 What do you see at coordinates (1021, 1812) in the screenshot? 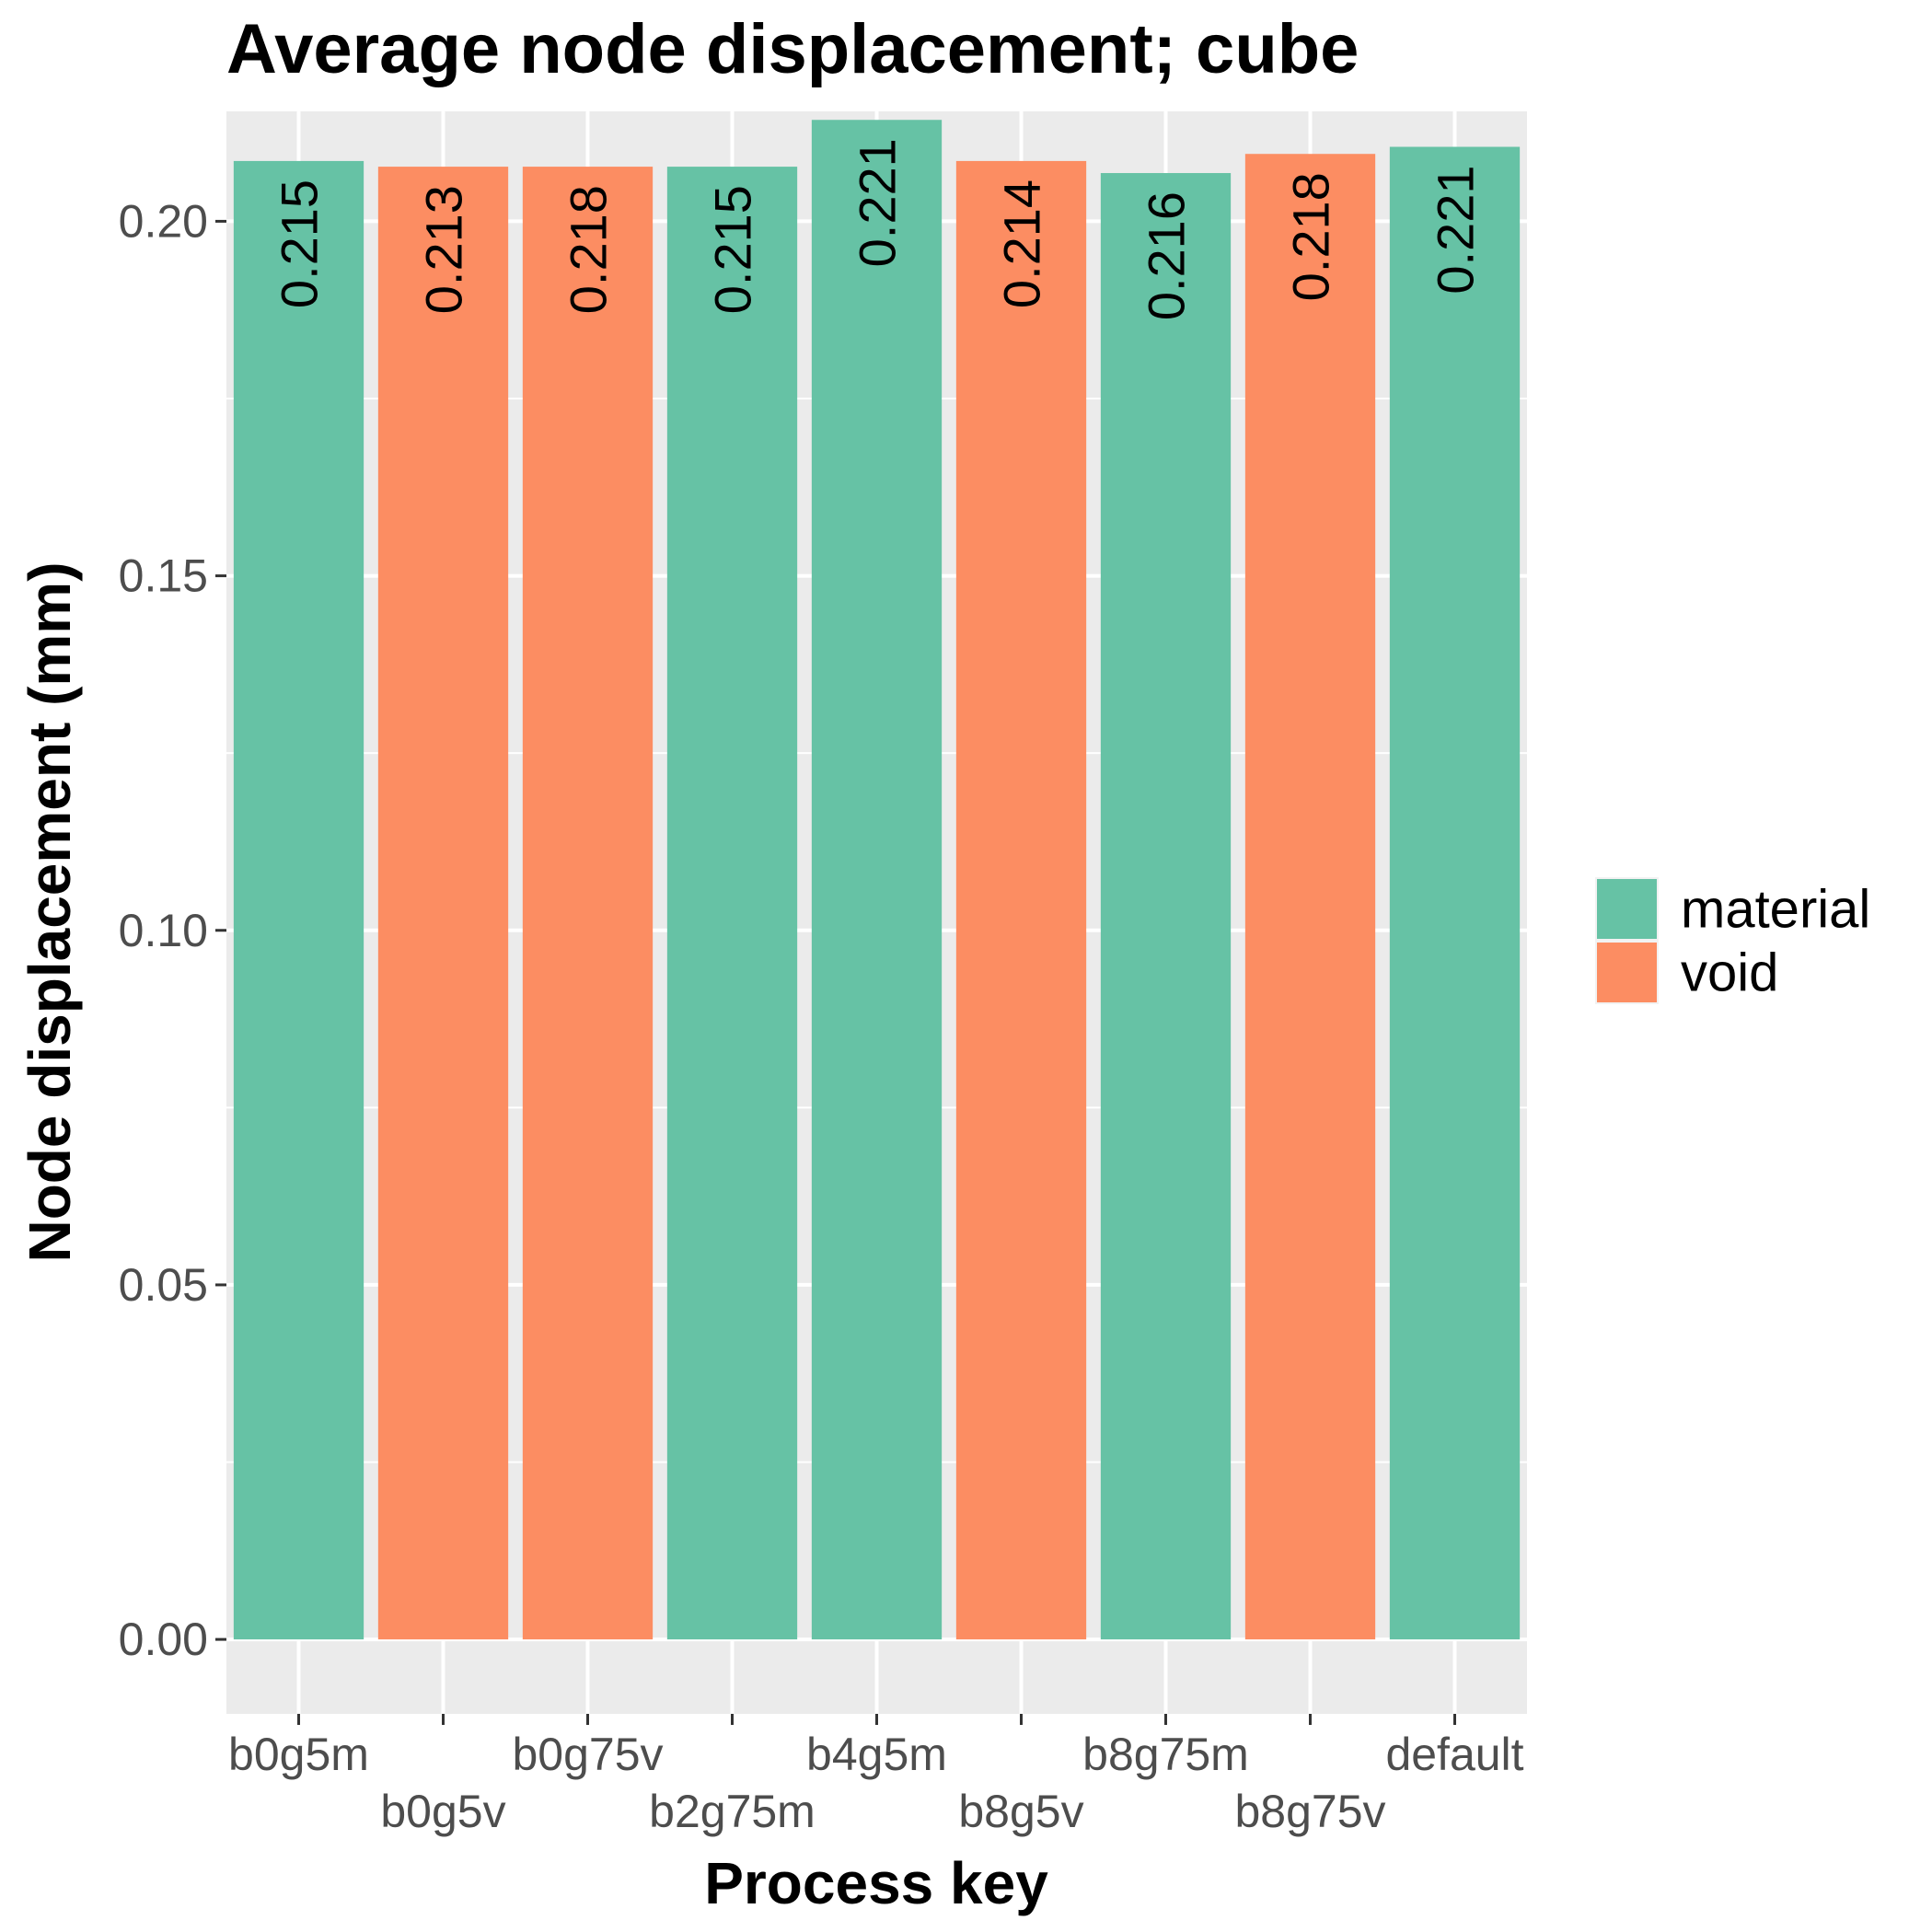
I see `x-tick-label-b8g5v: b8g5v` at bounding box center [1021, 1812].